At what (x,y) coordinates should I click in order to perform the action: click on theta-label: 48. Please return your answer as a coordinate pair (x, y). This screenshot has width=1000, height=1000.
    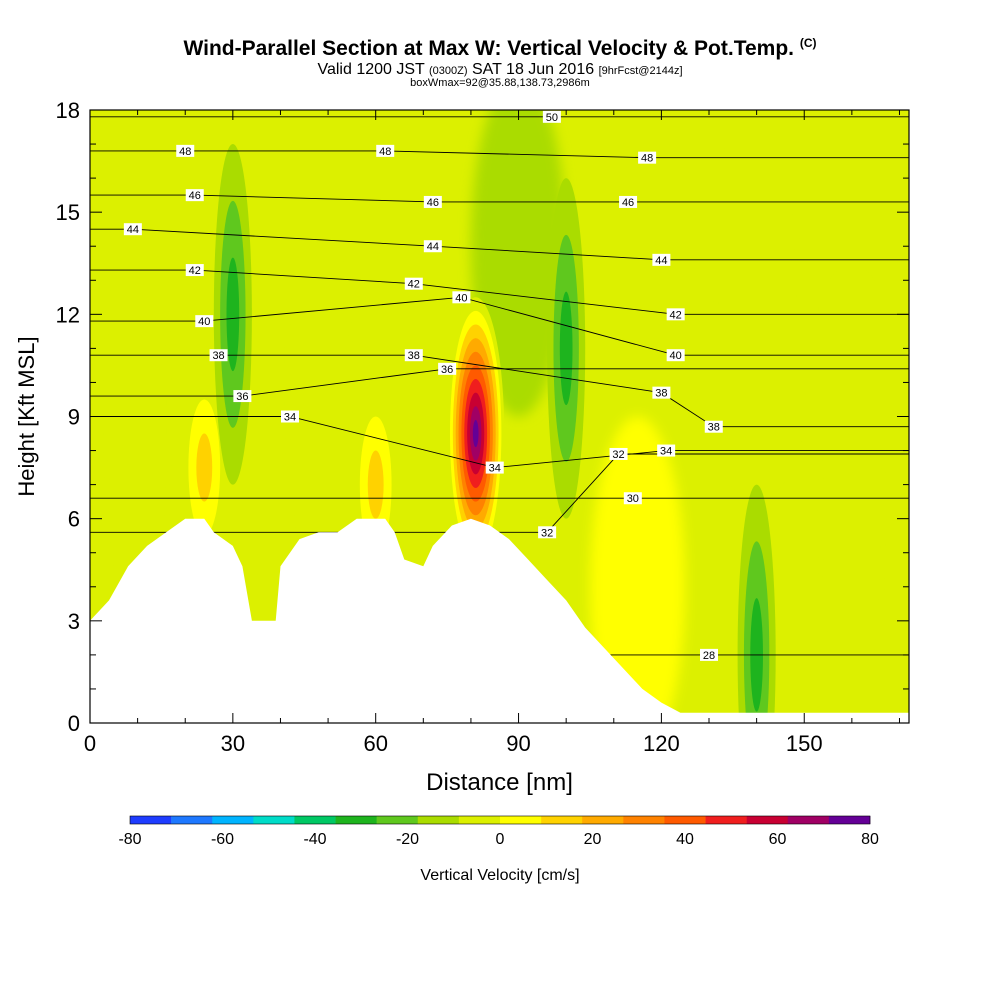
    Looking at the image, I should click on (385, 151).